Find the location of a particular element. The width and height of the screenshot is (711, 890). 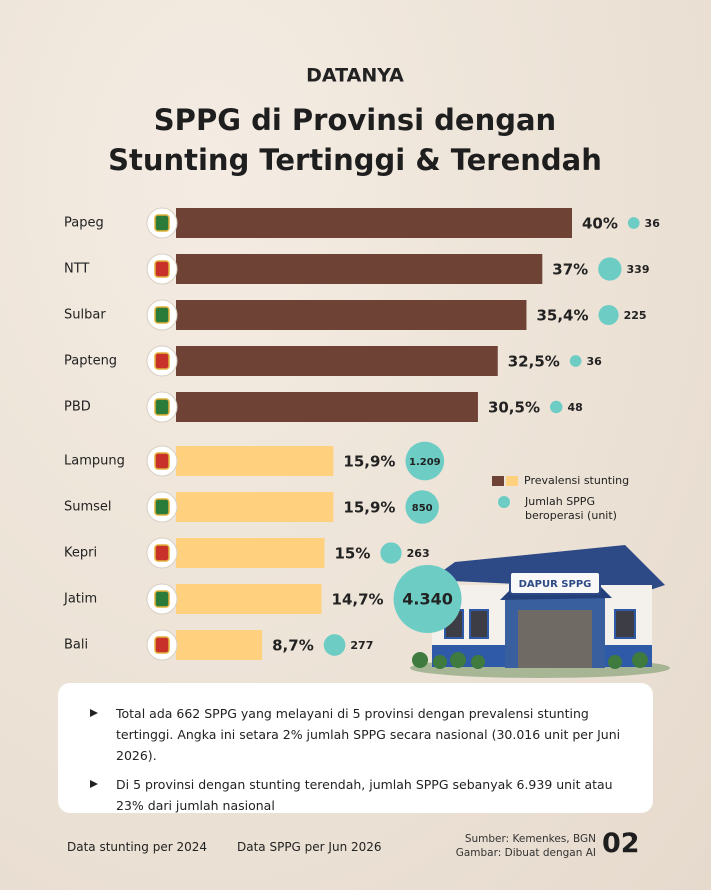

bar-value-label: 37% is located at coordinates (570, 270).